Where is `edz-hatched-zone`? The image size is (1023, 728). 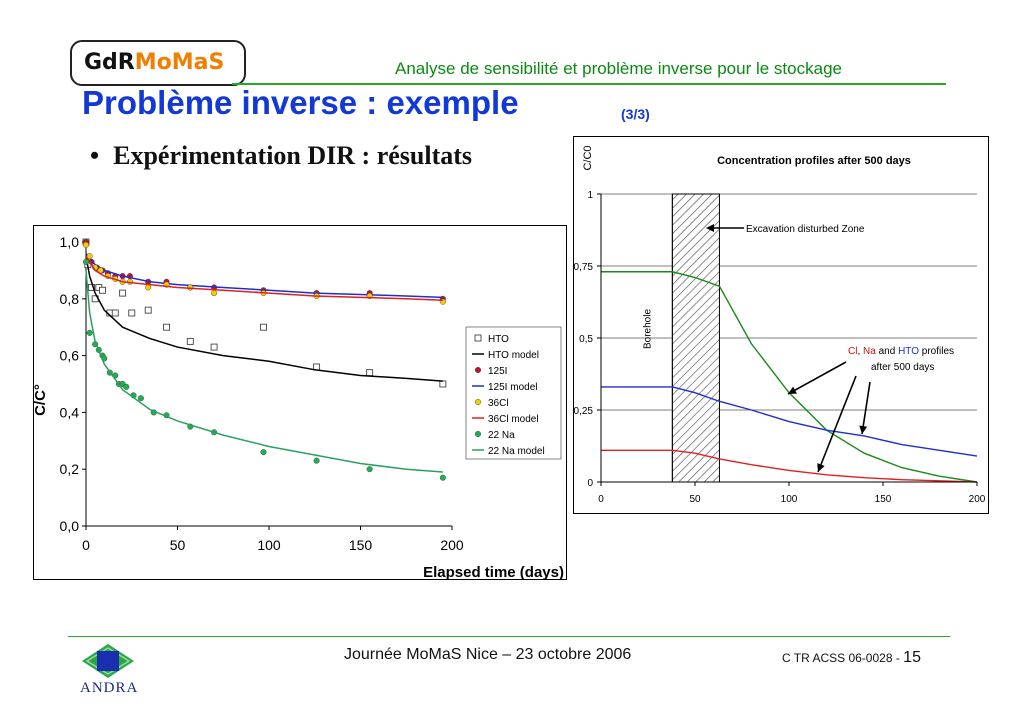
edz-hatched-zone is located at coordinates (695, 338).